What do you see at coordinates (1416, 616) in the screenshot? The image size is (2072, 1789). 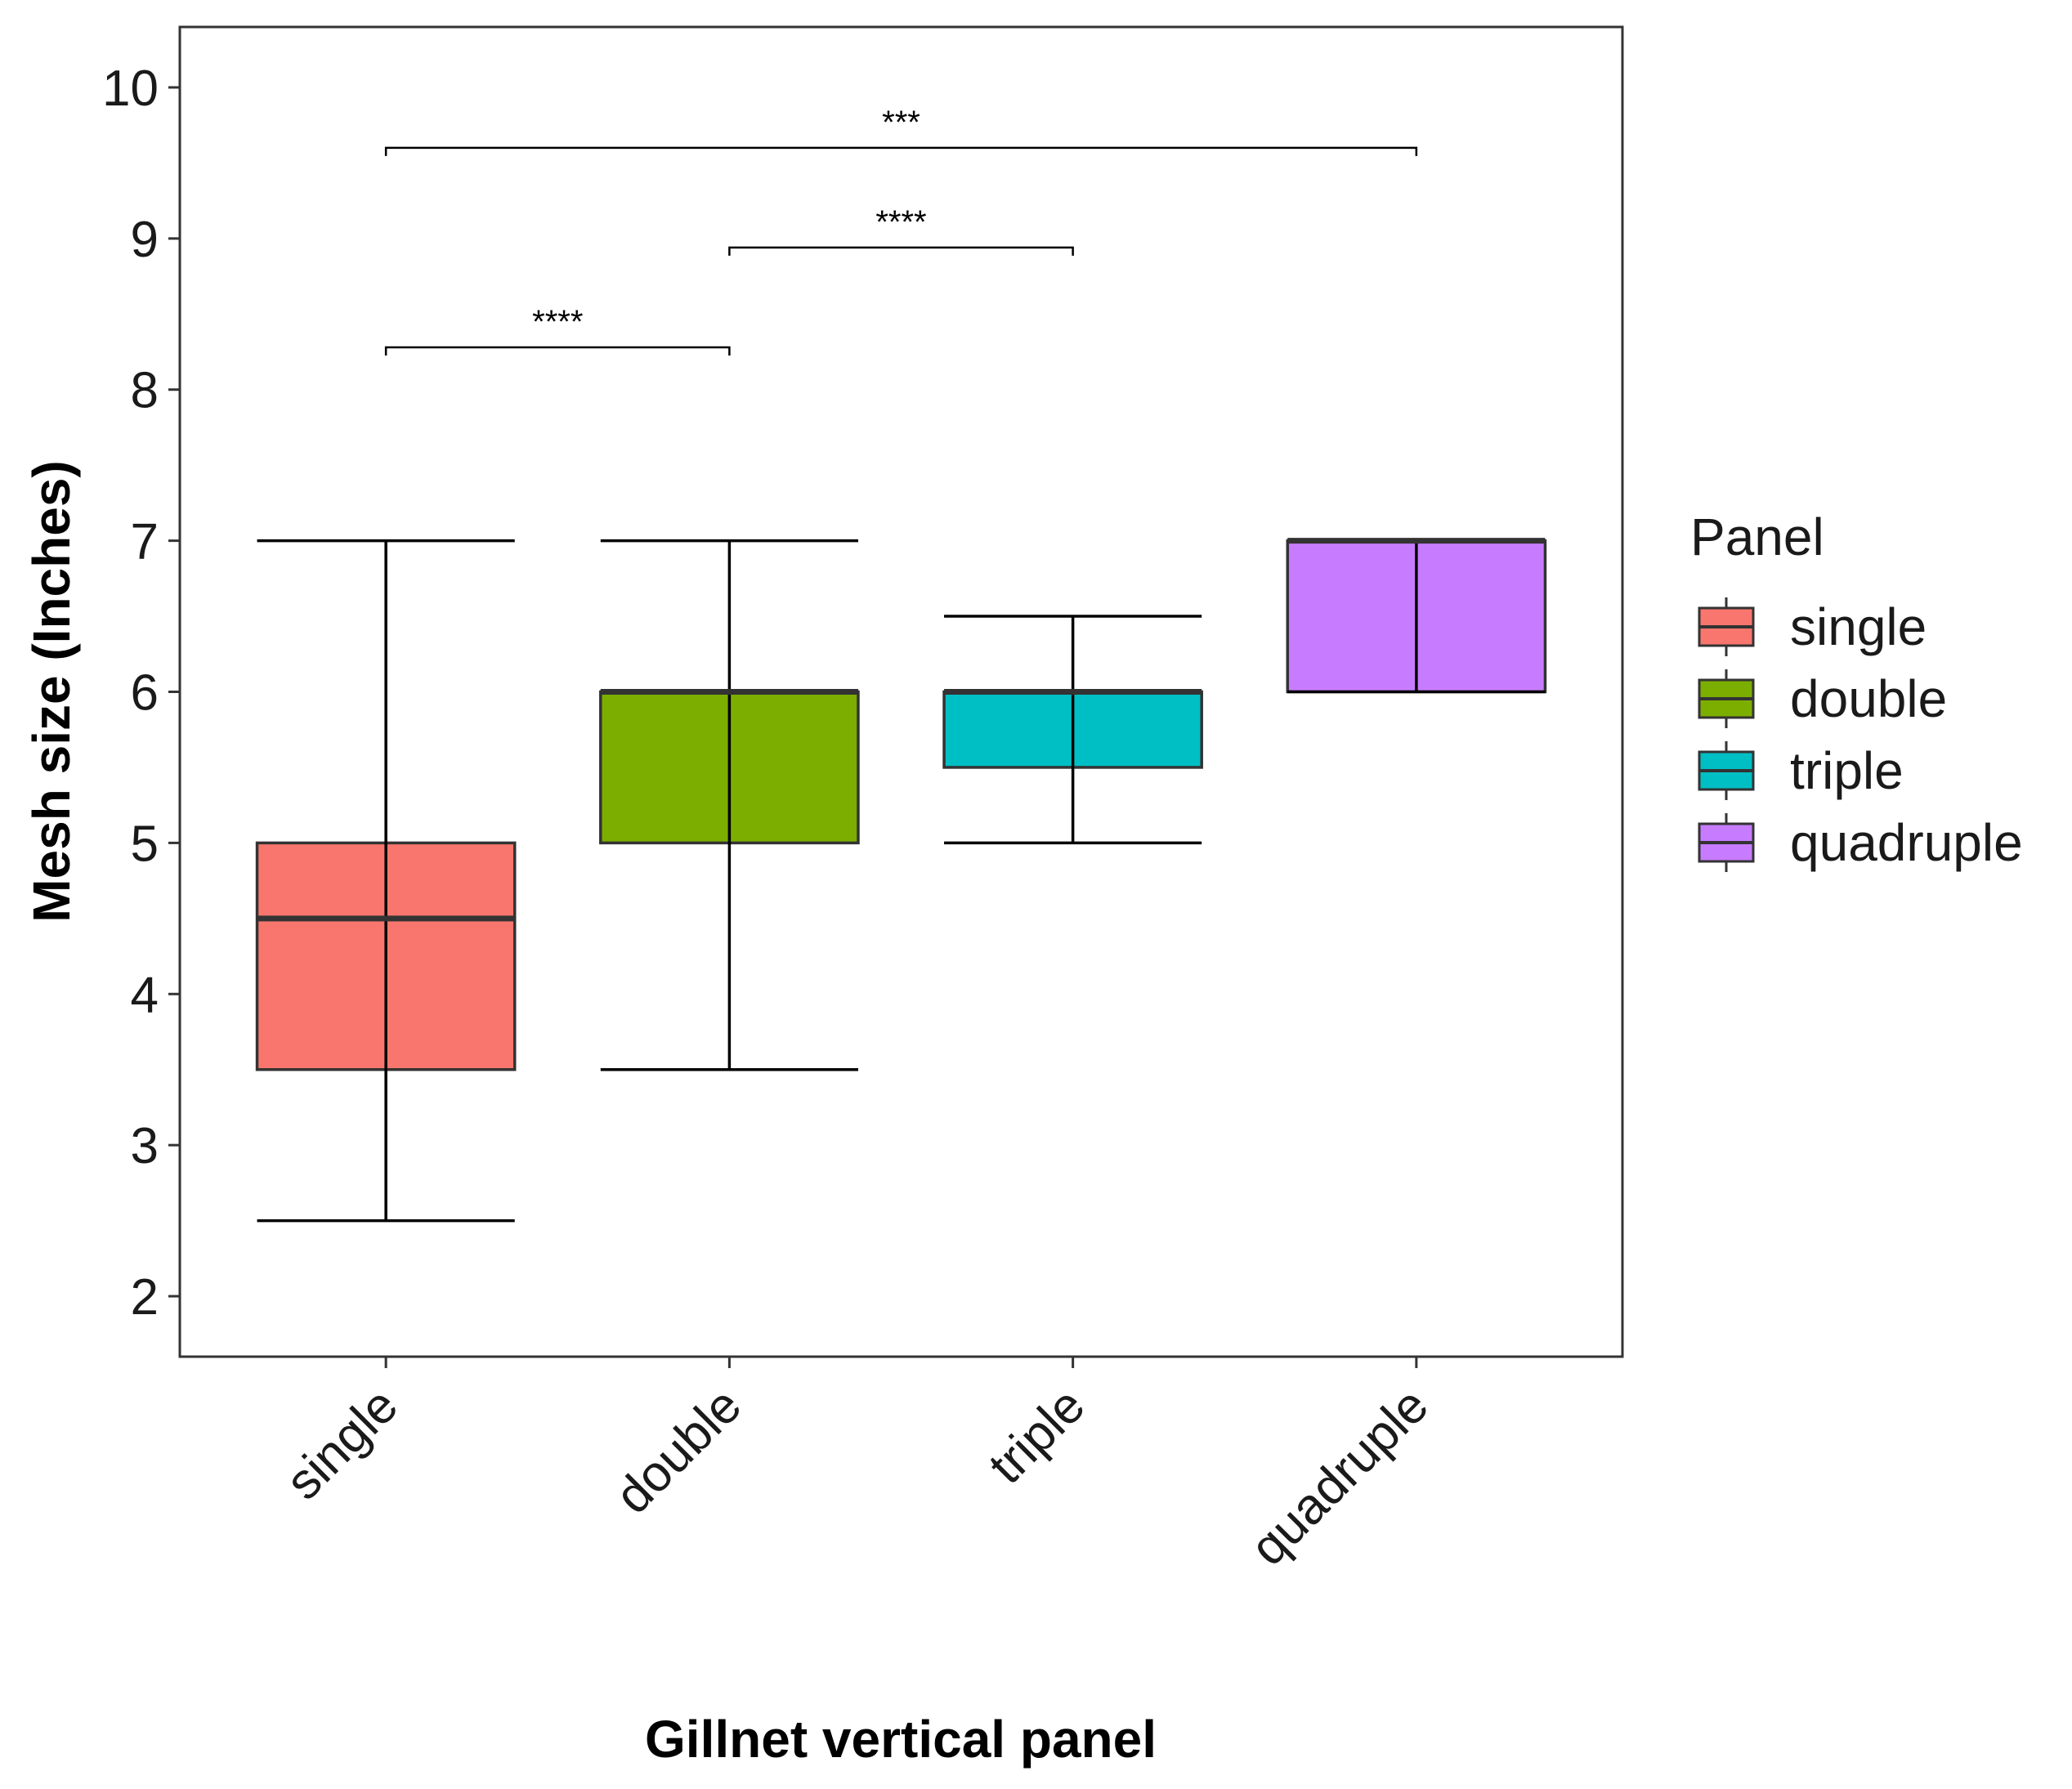 I see `box-quadruple` at bounding box center [1416, 616].